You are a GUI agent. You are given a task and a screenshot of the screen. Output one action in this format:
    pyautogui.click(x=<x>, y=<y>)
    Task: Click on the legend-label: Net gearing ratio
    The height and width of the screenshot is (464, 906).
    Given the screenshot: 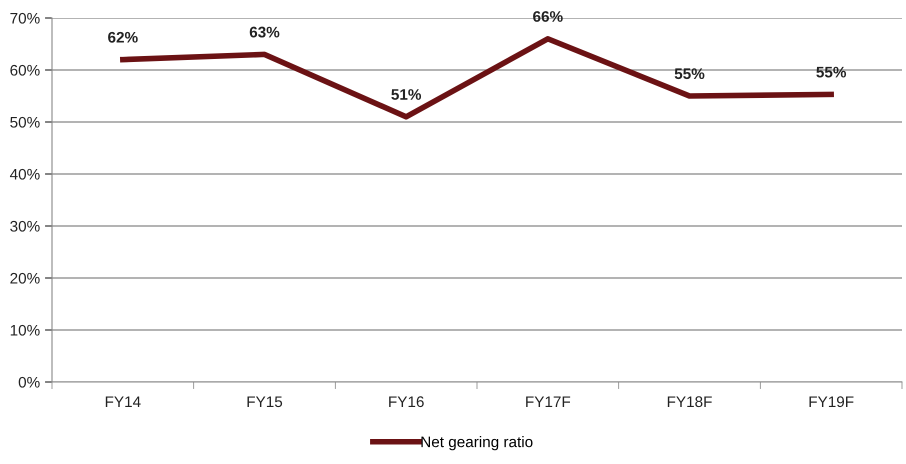 What is the action you would take?
    pyautogui.click(x=477, y=443)
    